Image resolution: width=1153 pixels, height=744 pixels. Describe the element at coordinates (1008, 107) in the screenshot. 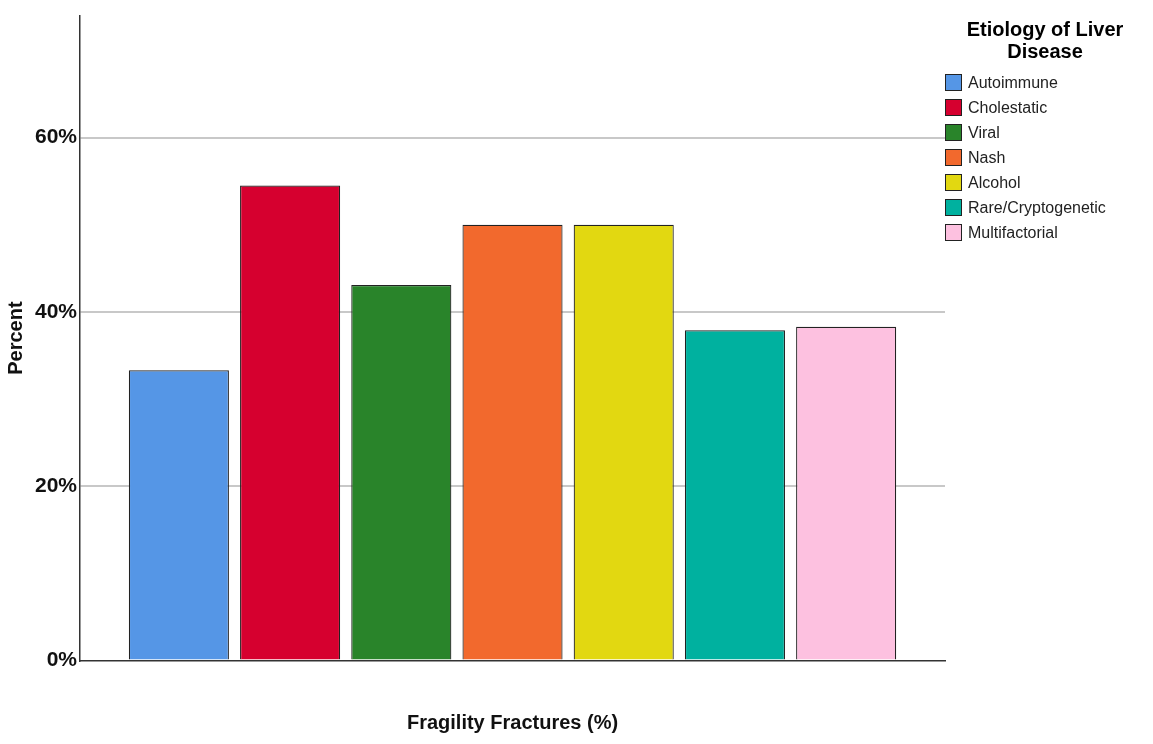

I see `legend-label: Cholestatic` at that location.